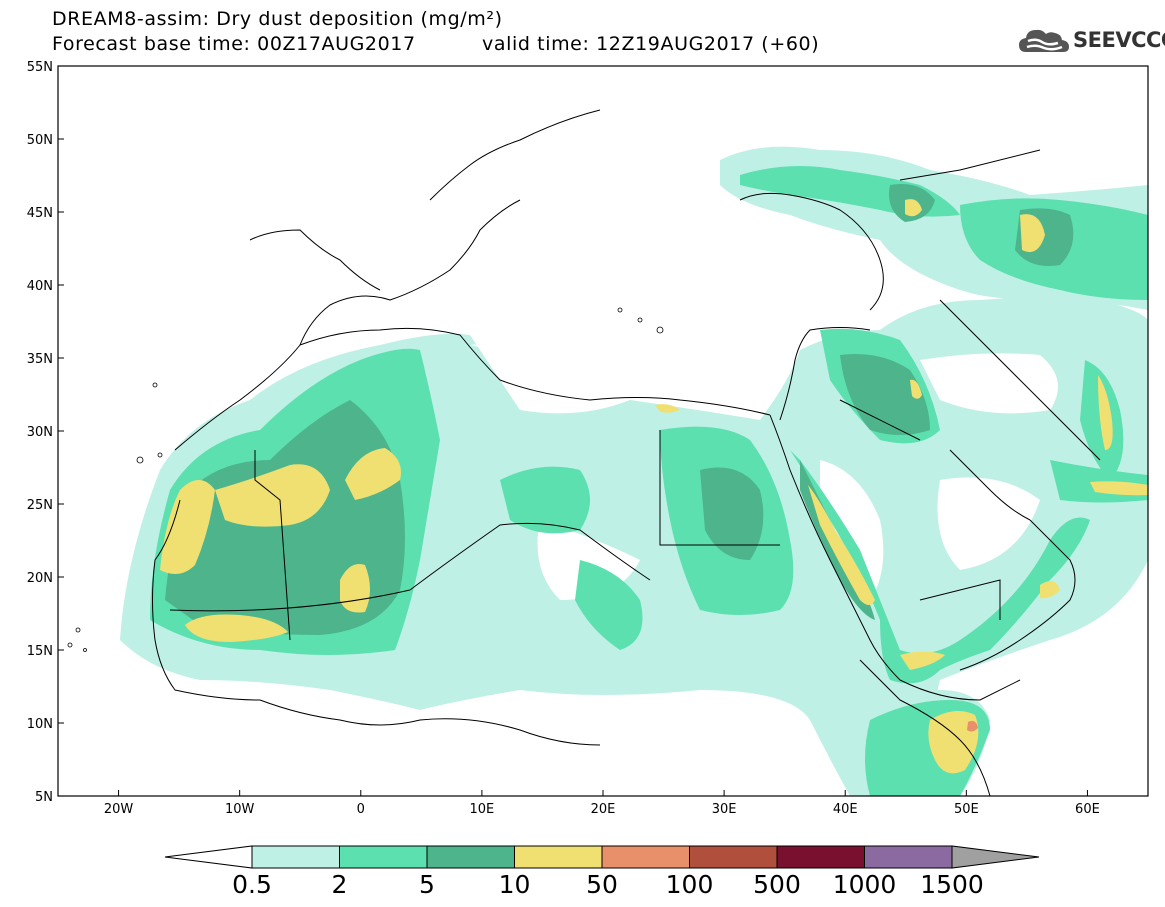  What do you see at coordinates (40, 140) in the screenshot?
I see `lat-tick-label: 50N` at bounding box center [40, 140].